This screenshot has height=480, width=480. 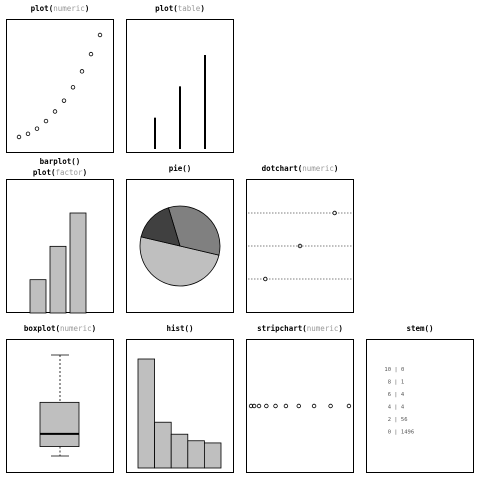 I want to click on title-pie: pie(), so click(x=180, y=168).